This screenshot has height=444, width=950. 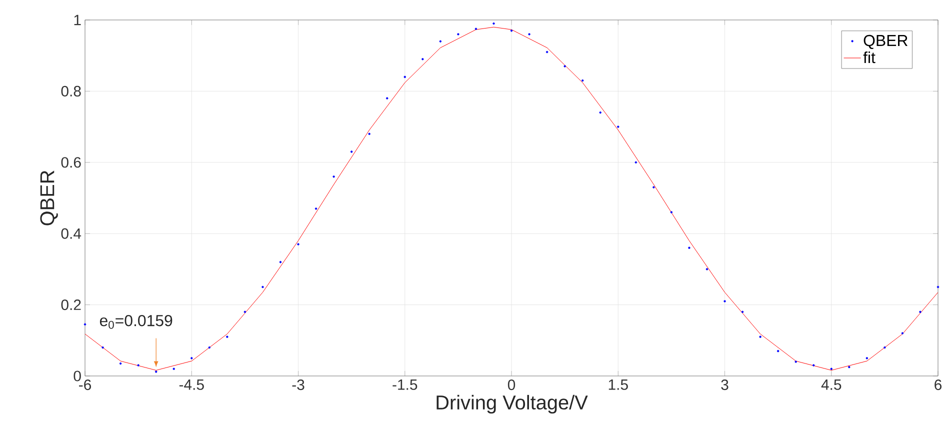 I want to click on y-tick-label: 0.6, so click(x=71, y=162).